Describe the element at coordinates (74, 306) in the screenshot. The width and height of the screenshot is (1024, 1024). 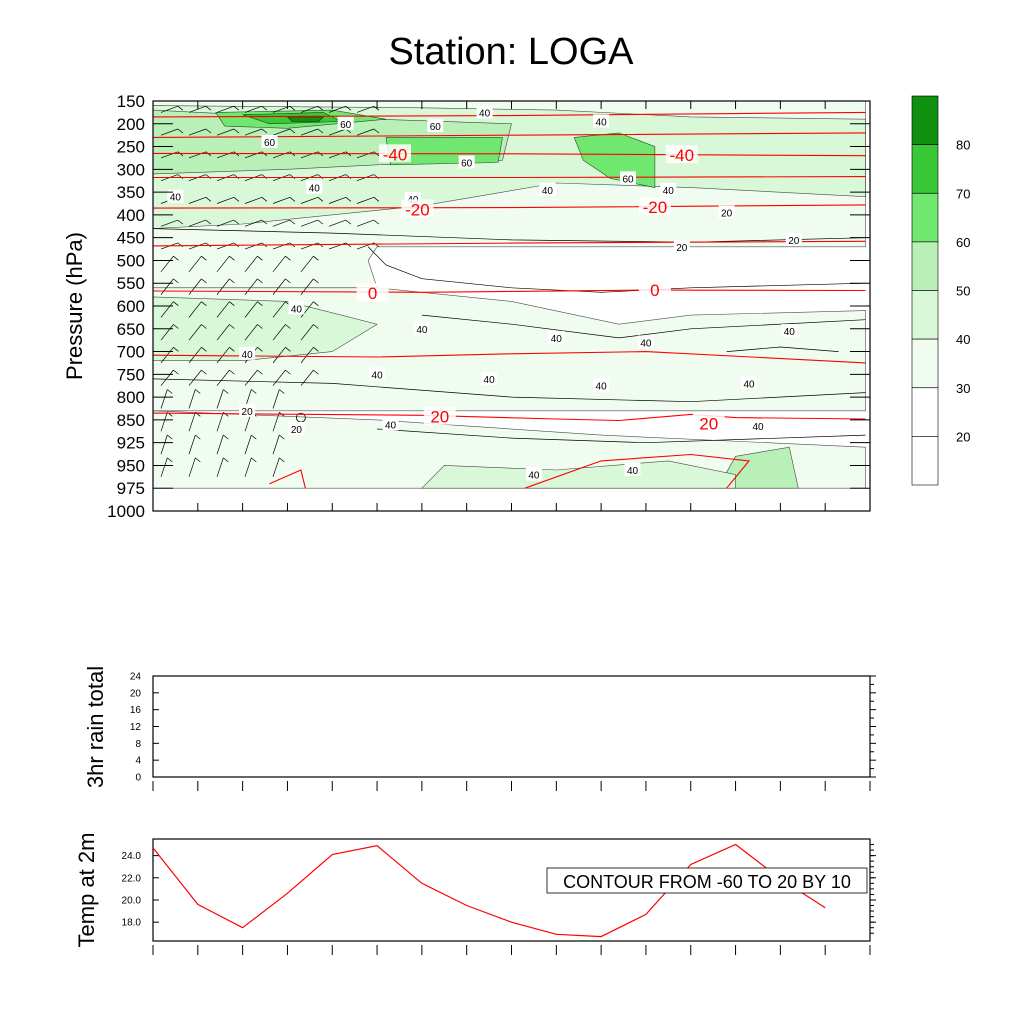
I see `pressure-axis-label: Pressure (hPa)` at that location.